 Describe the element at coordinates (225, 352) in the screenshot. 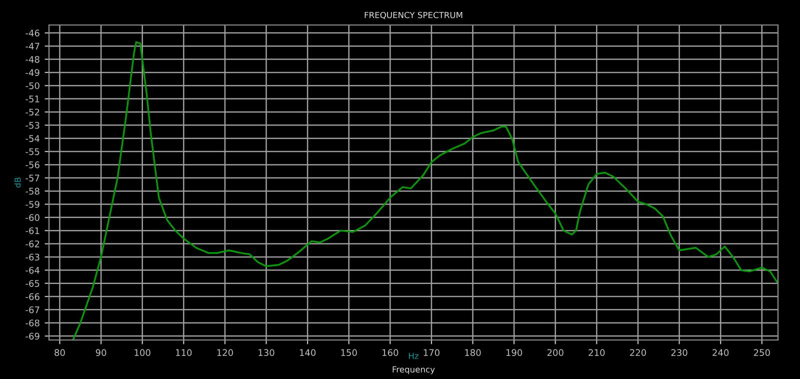

I see `x-tick-label: 120` at that location.